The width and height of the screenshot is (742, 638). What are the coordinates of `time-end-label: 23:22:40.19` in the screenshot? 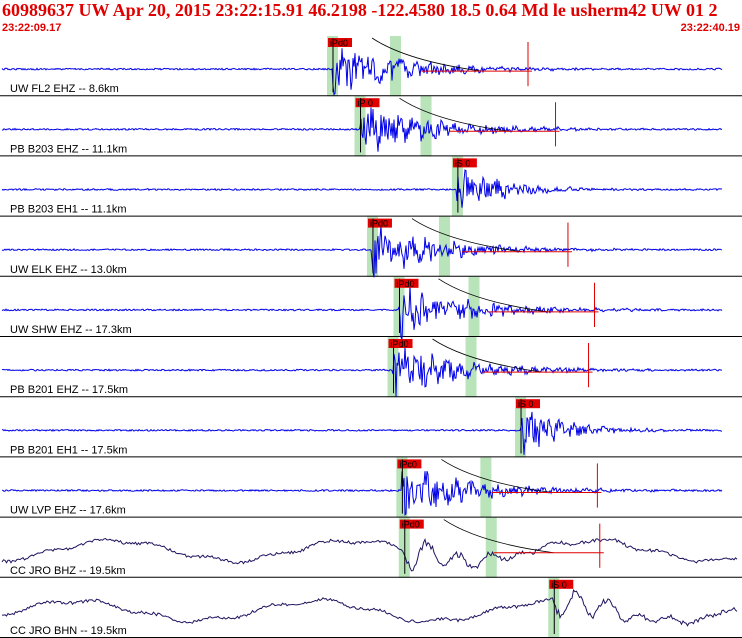 It's located at (710, 28).